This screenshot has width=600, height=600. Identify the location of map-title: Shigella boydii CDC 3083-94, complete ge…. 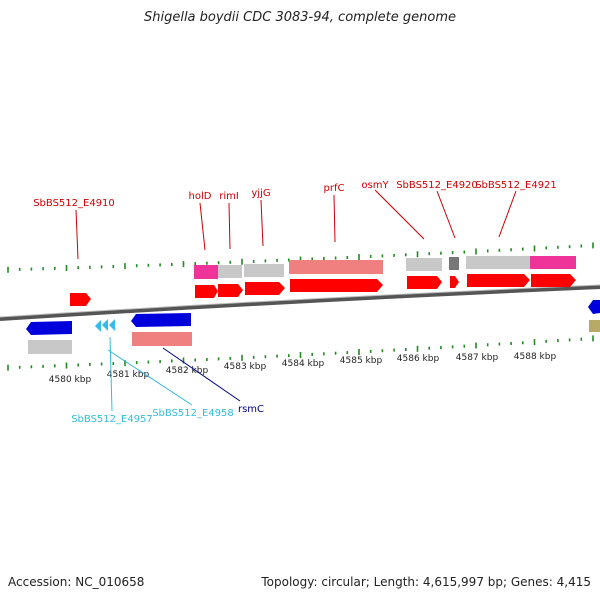
(300, 17).